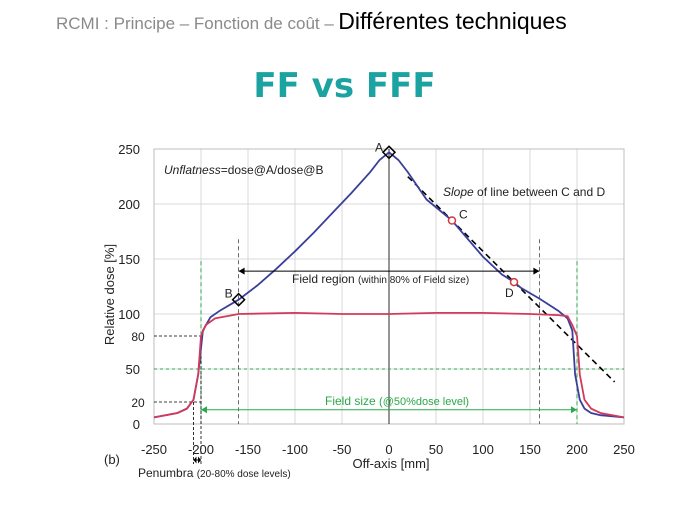 The height and width of the screenshot is (517, 689). Describe the element at coordinates (112, 459) in the screenshot. I see `panel-label: (b)` at that location.